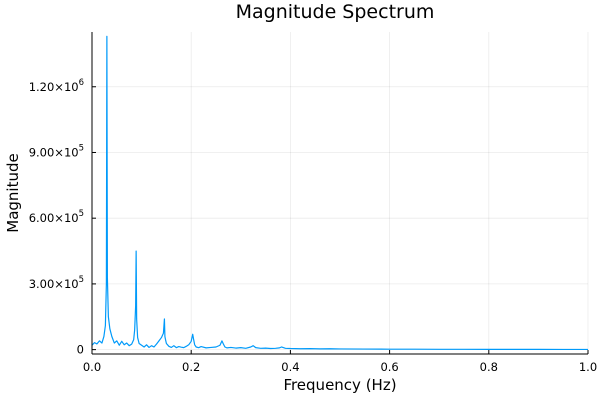  I want to click on x-axis-ticks: 0.0 0.2 0.4 0.6 0.8 1.0, so click(340, 362).